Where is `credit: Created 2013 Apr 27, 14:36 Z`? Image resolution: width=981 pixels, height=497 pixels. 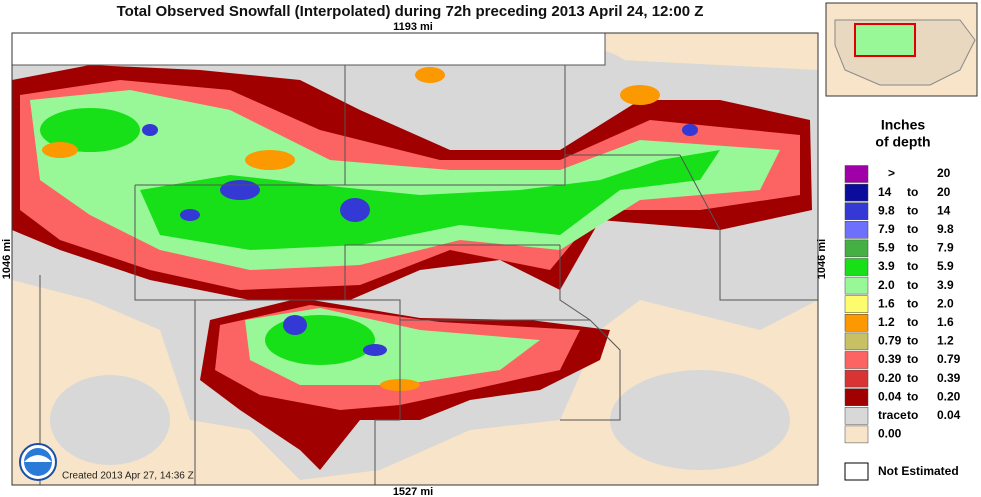 credit: Created 2013 Apr 27, 14:36 Z is located at coordinates (128, 476).